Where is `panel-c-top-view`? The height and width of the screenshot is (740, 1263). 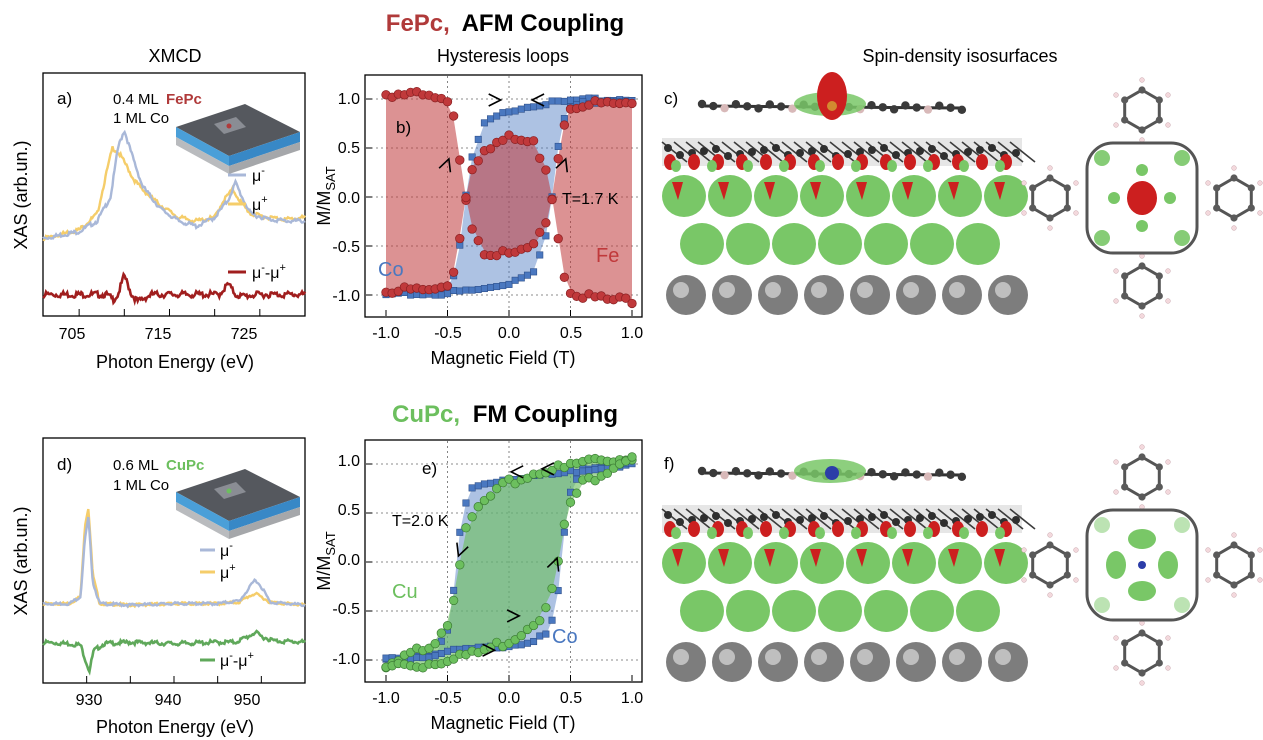
panel-c-top-view is located at coordinates (1142, 198).